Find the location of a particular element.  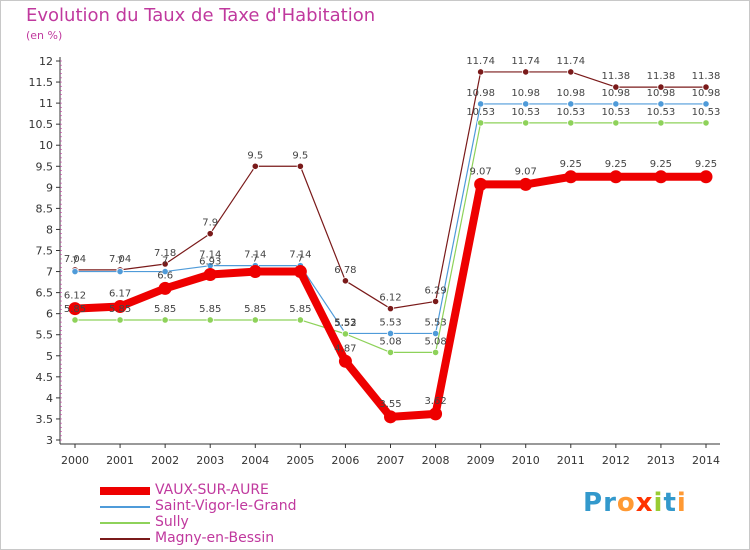

data-label: 7.14 is located at coordinates (300, 255).